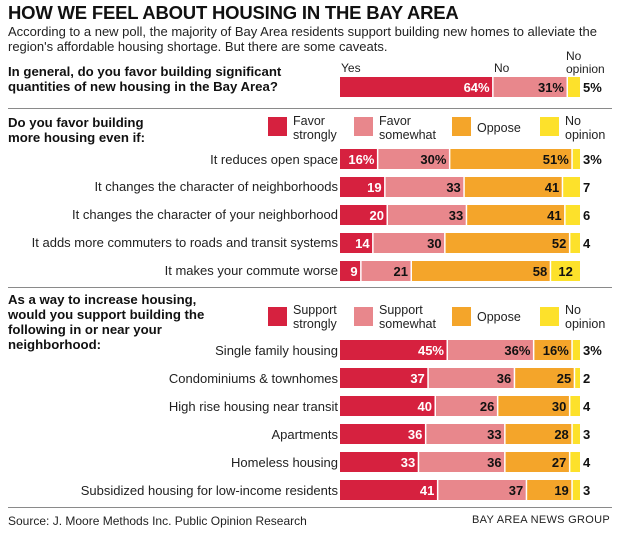 Image resolution: width=620 pixels, height=542 pixels. Describe the element at coordinates (377, 215) in the screenshot. I see `value-label-c1-r2-favor-strongly: 20` at that location.